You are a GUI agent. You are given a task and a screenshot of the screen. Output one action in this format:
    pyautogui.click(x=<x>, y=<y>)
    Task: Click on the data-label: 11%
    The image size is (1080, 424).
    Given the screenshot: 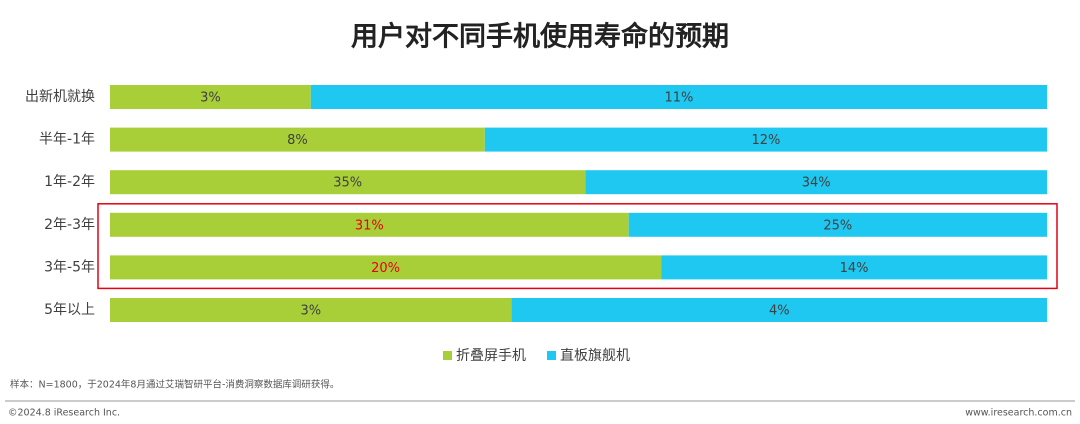 What is the action you would take?
    pyautogui.click(x=678, y=98)
    